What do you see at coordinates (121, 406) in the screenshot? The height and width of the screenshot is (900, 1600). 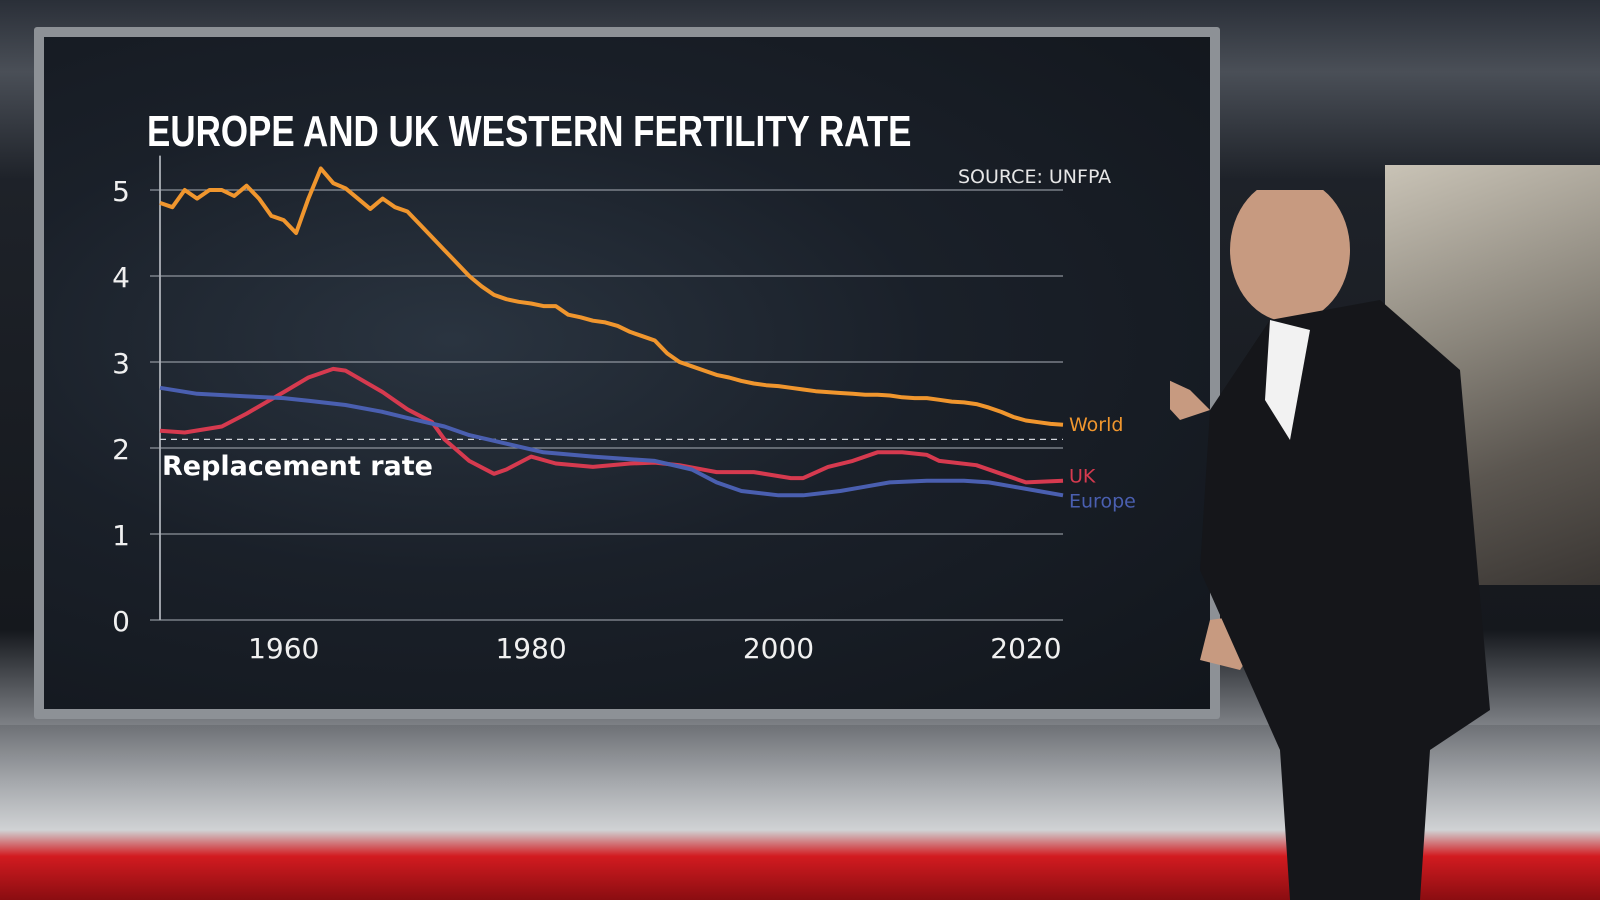 I see `y-axis-ticks: 0 1 2 3 4 5` at bounding box center [121, 406].